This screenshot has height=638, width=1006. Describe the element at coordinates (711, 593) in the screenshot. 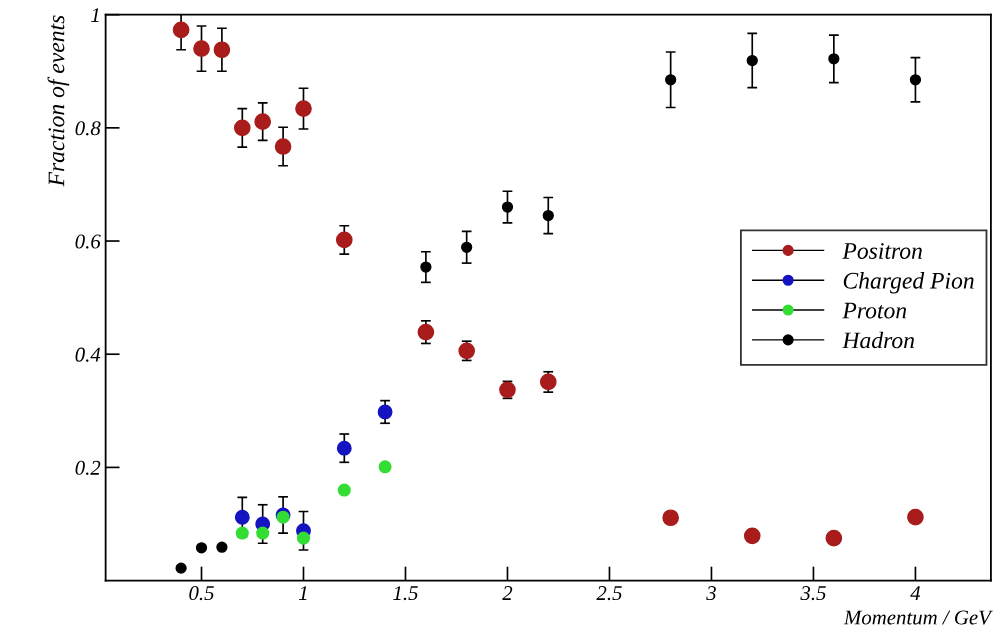

I see `x-tick-label: 3` at that location.